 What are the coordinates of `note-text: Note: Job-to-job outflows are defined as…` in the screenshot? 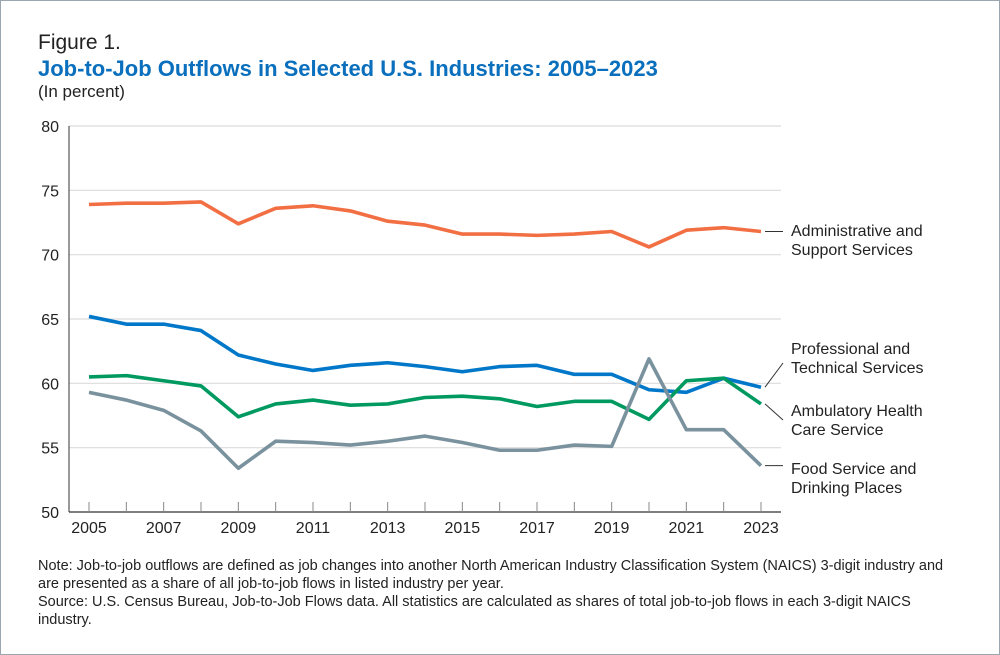 It's located at (491, 575).